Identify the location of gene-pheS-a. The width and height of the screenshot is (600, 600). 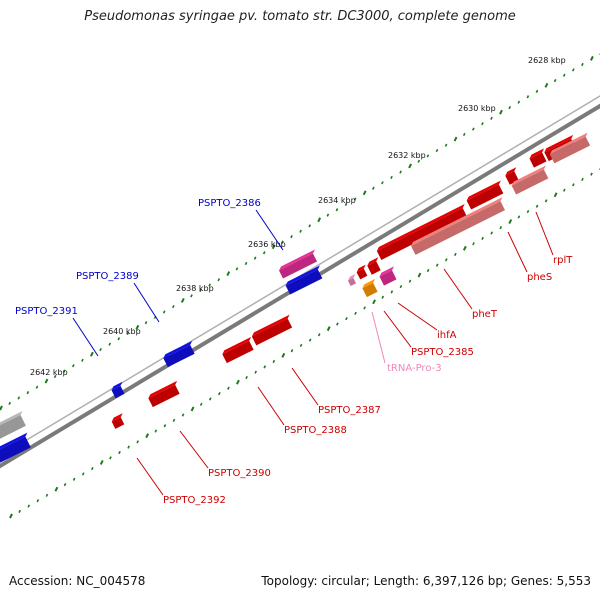
(538, 160).